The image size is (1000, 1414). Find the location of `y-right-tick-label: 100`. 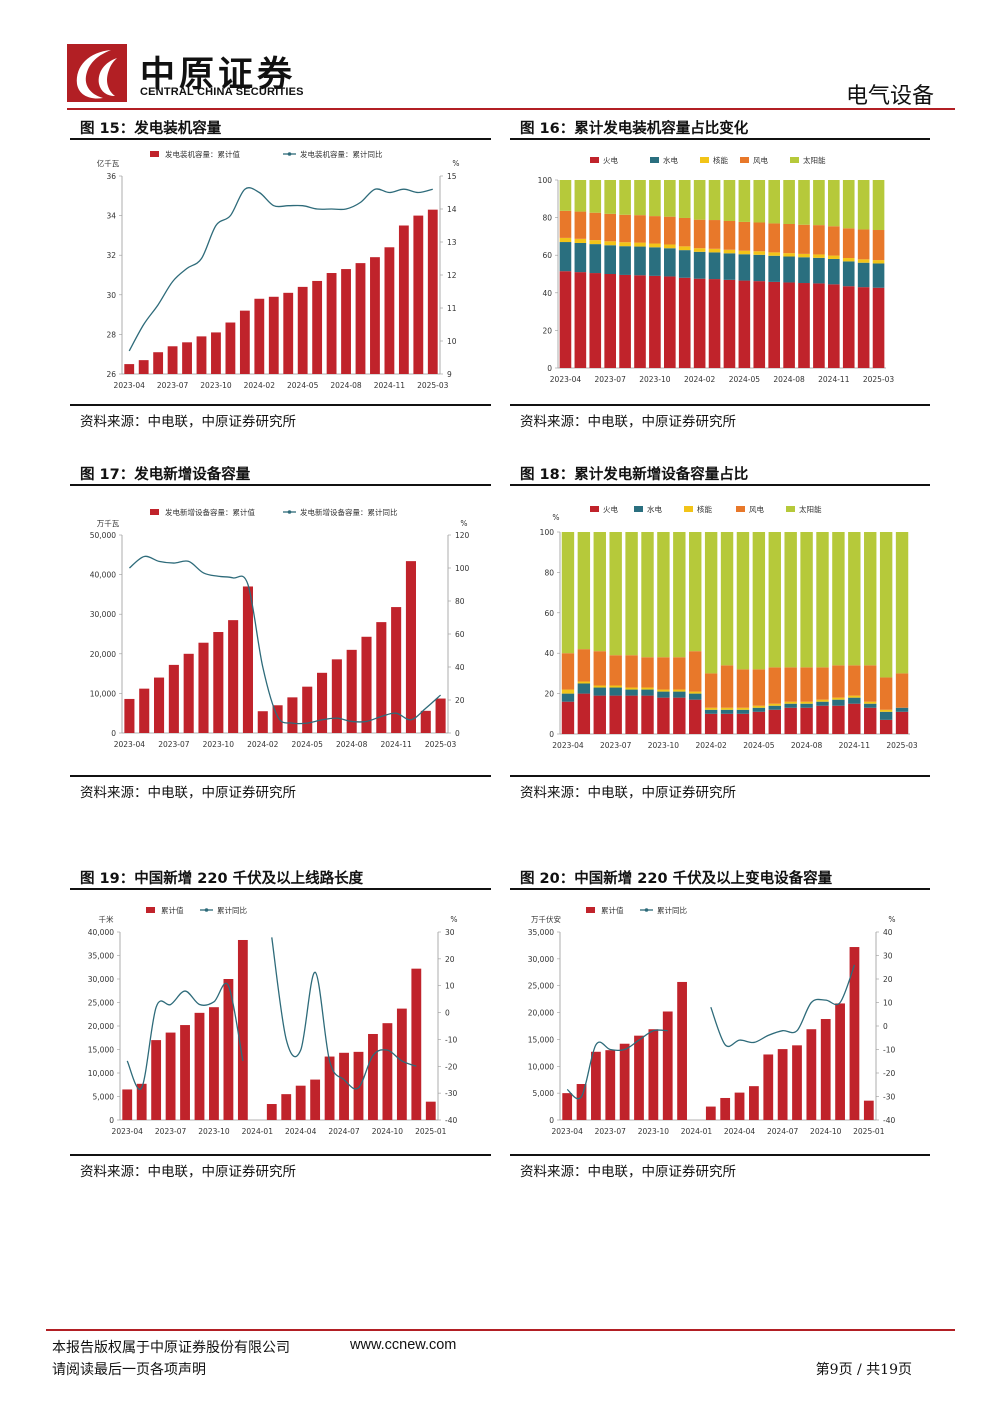

y-right-tick-label: 100 is located at coordinates (462, 568).